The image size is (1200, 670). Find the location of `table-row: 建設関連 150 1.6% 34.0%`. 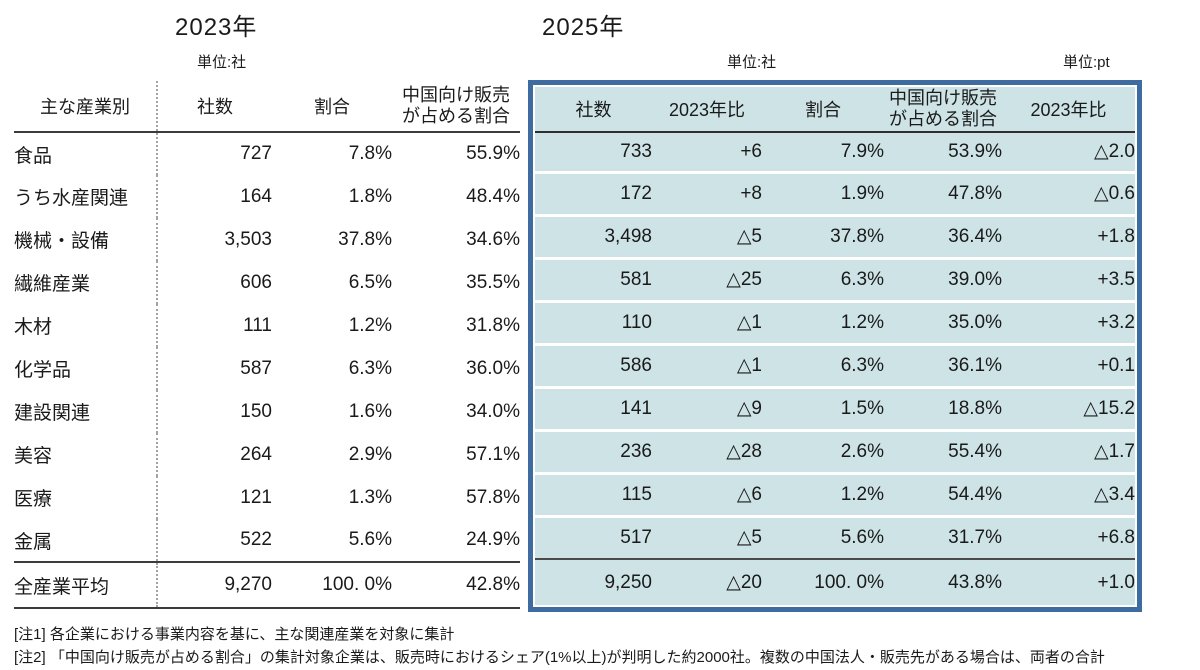

table-row: 建設関連 150 1.6% 34.0% is located at coordinates (267, 411).